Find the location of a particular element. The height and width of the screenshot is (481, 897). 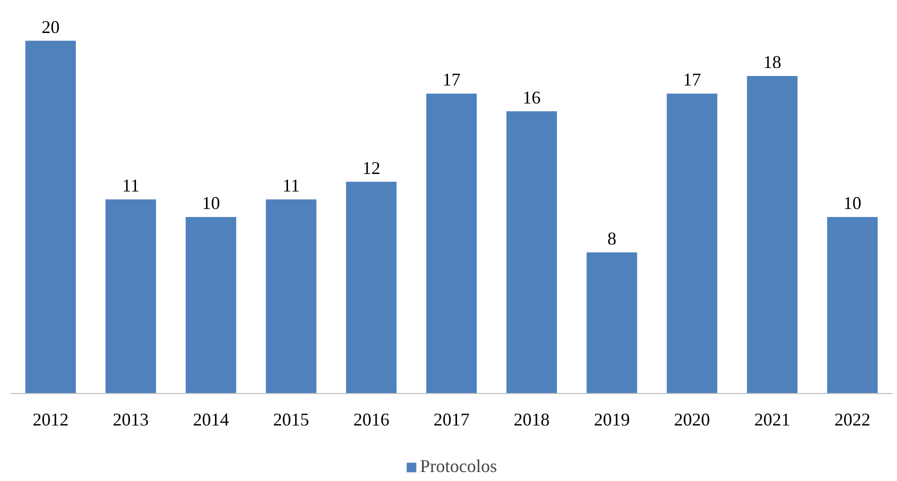

x-tick-label: 2012 is located at coordinates (50, 419).